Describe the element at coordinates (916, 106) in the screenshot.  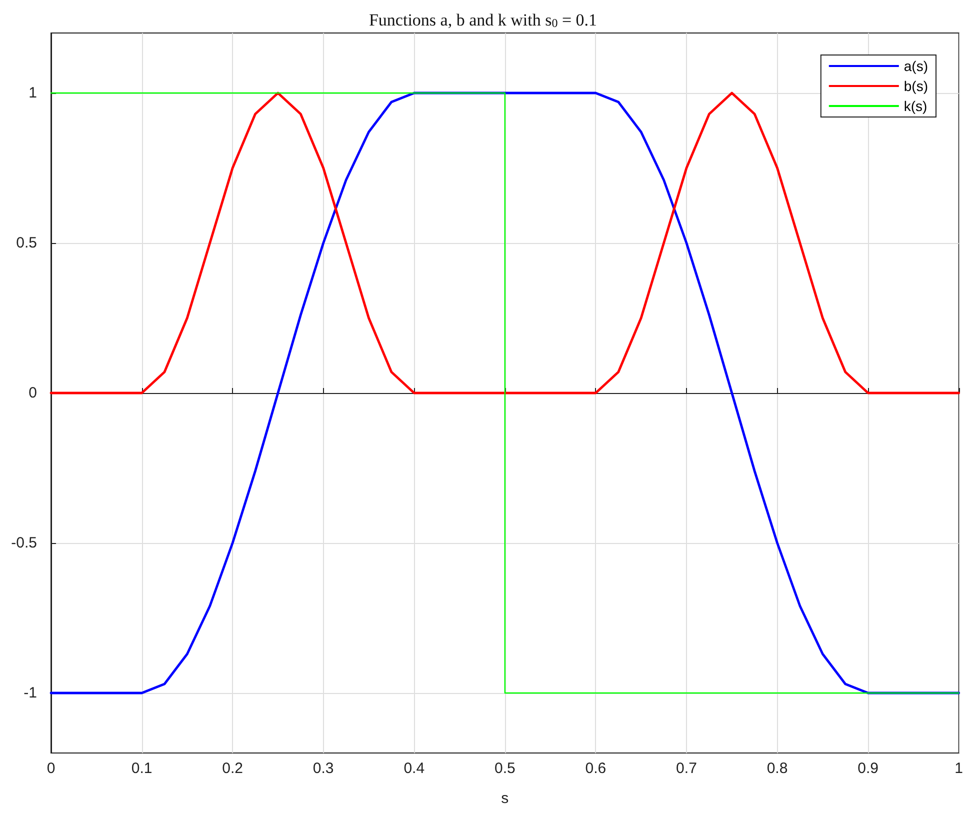
I see `legend-label: k(s)` at that location.